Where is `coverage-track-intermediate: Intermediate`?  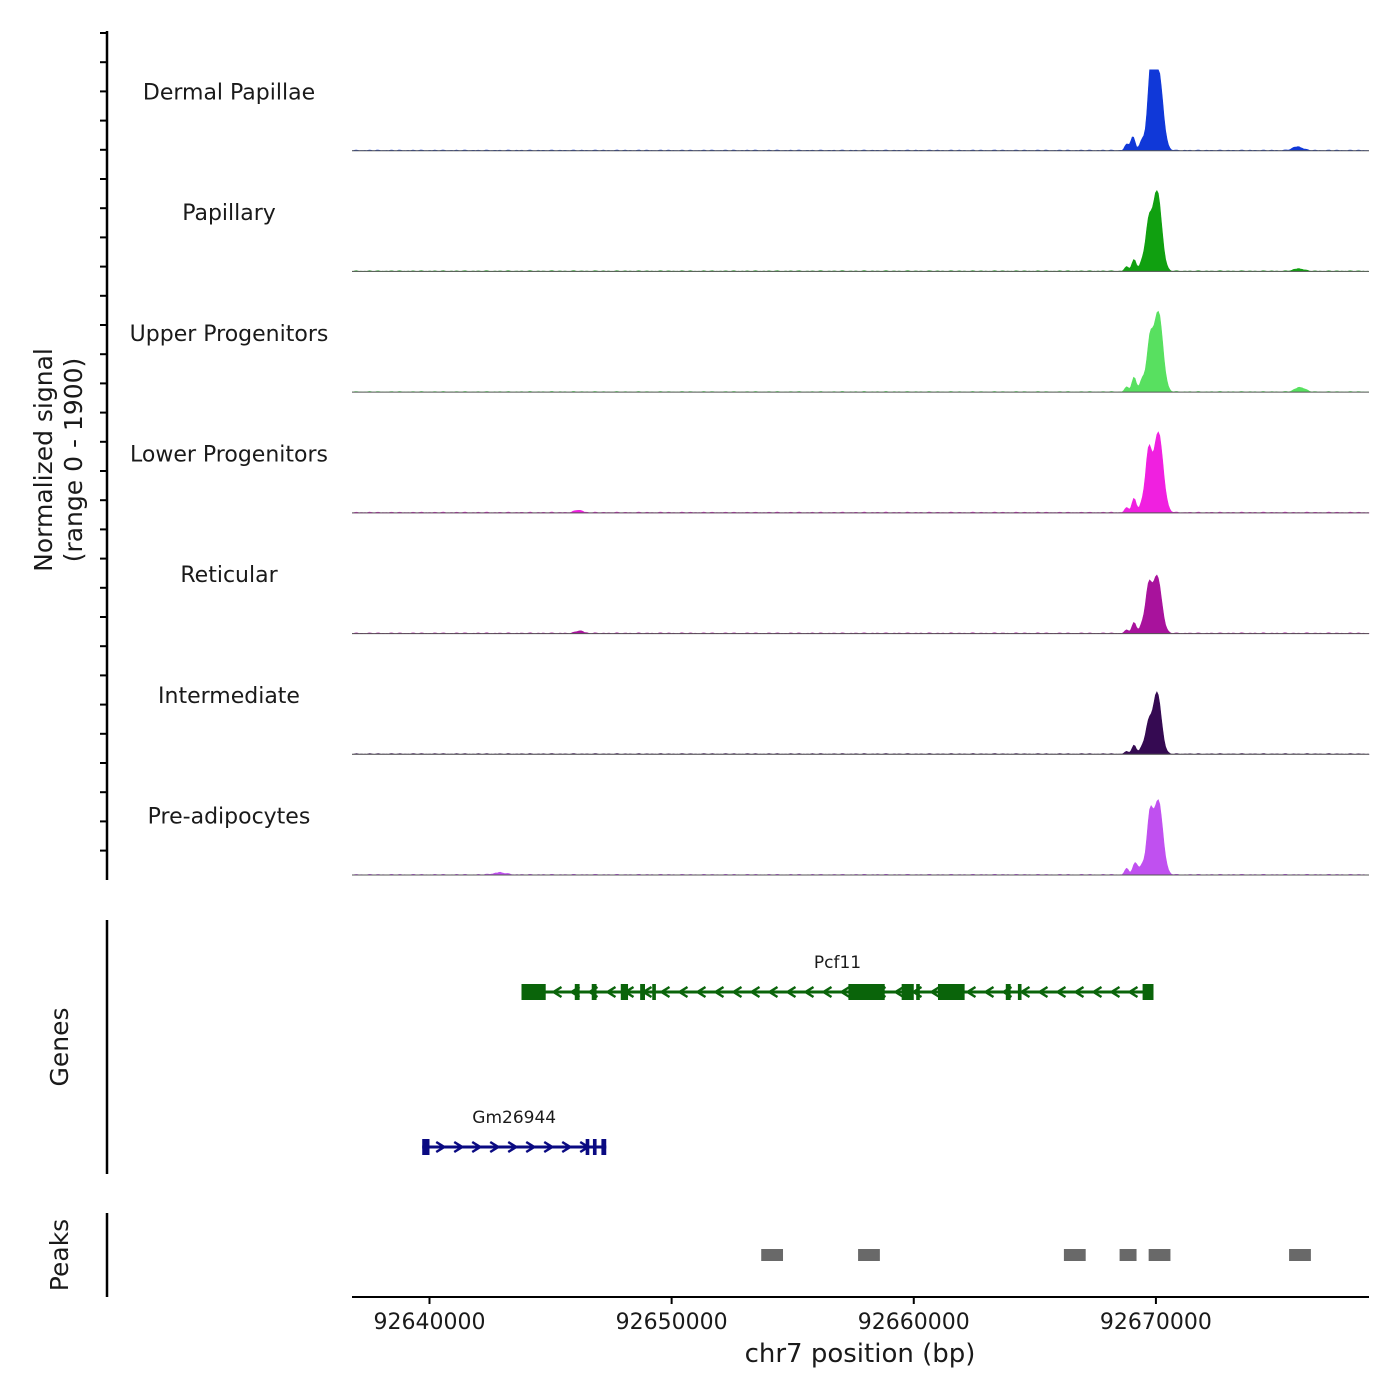 coverage-track-intermediate: Intermediate is located at coordinates (764, 719).